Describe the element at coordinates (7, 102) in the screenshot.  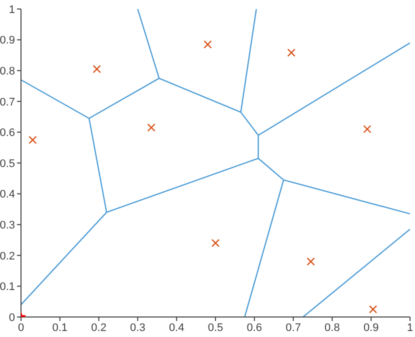
I see `y-tick-label: 0.7` at that location.